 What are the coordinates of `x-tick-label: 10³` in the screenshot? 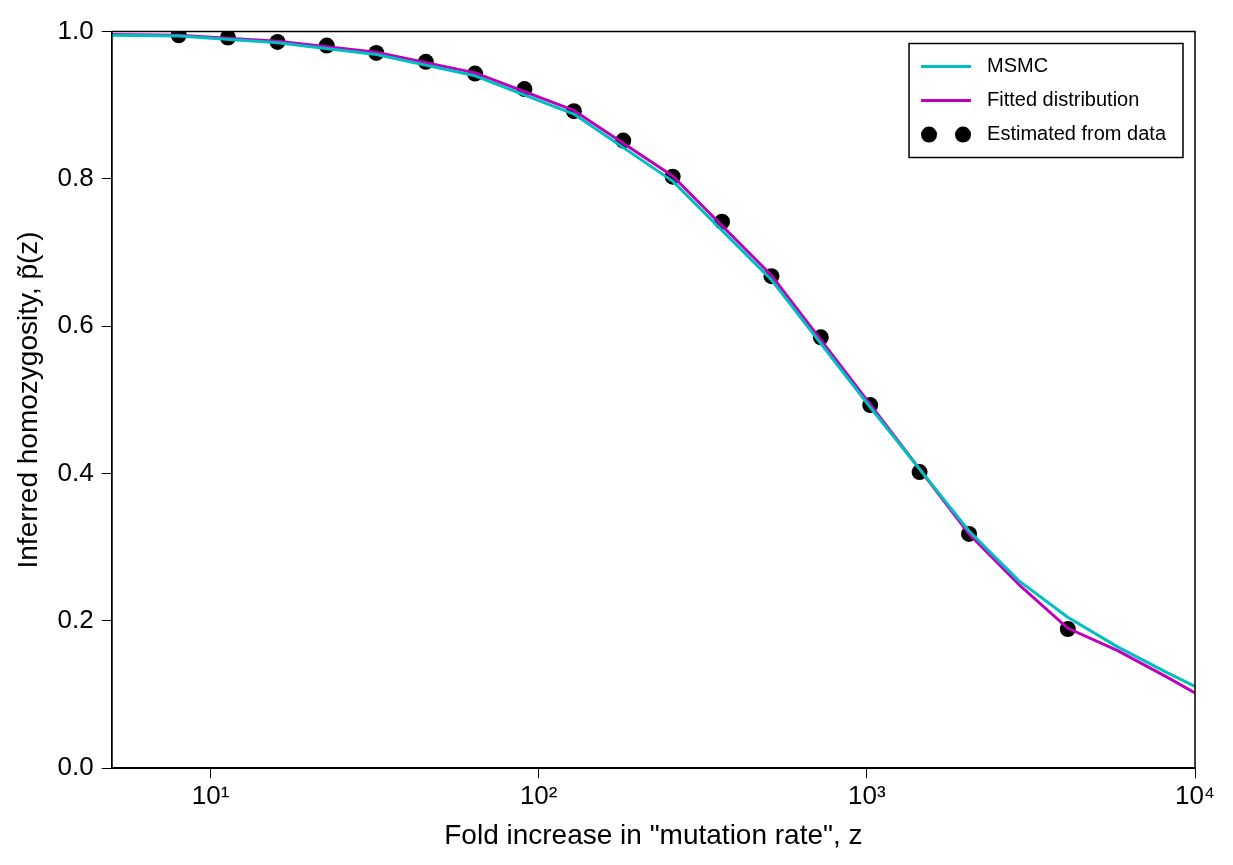 It's located at (867, 794).